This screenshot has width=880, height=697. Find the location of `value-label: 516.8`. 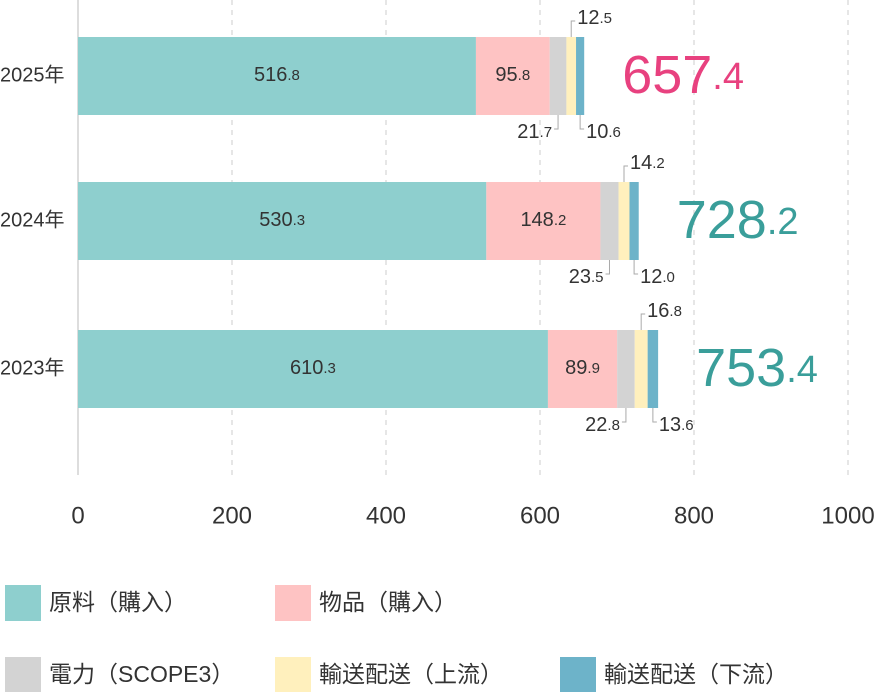

value-label: 516.8 is located at coordinates (277, 75).